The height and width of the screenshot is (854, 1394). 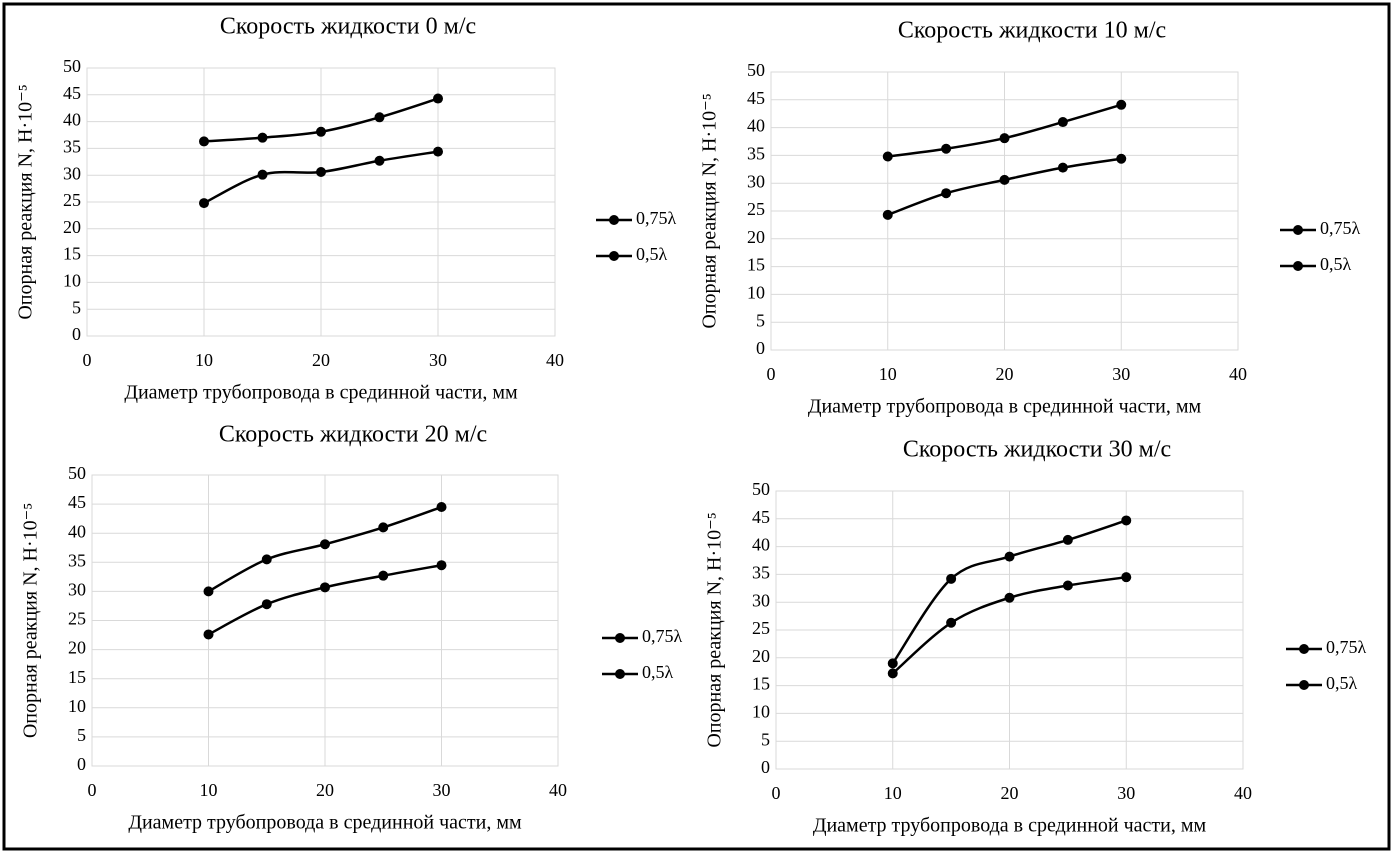 I want to click on chart-title: Скорость жидкости 30 м/с, so click(x=1037, y=450).